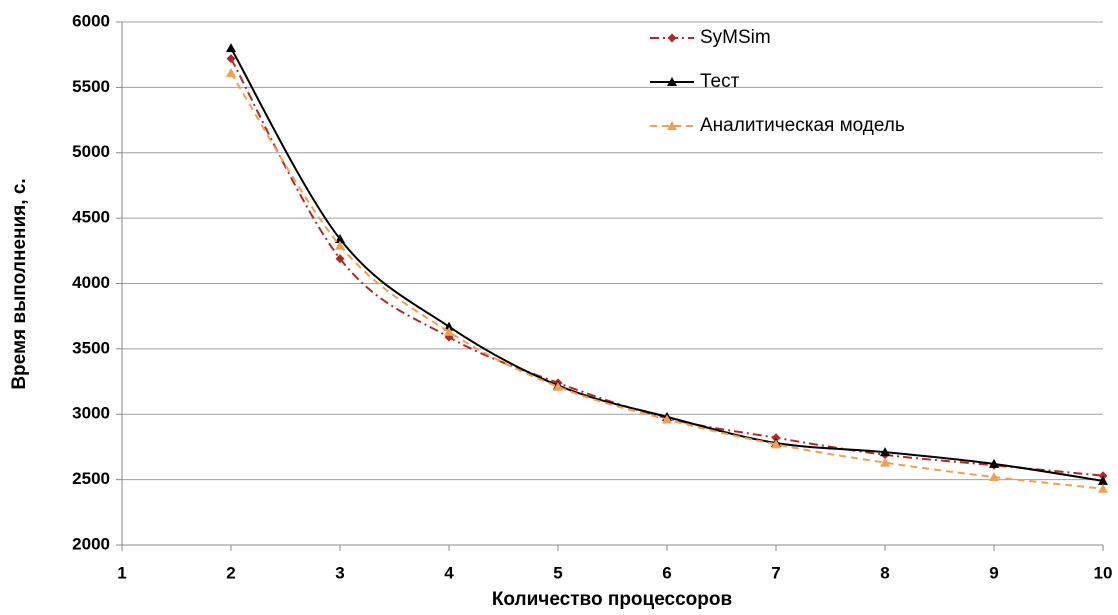  Describe the element at coordinates (612, 599) in the screenshot. I see `x-axis-title: Количество процессоров` at that location.